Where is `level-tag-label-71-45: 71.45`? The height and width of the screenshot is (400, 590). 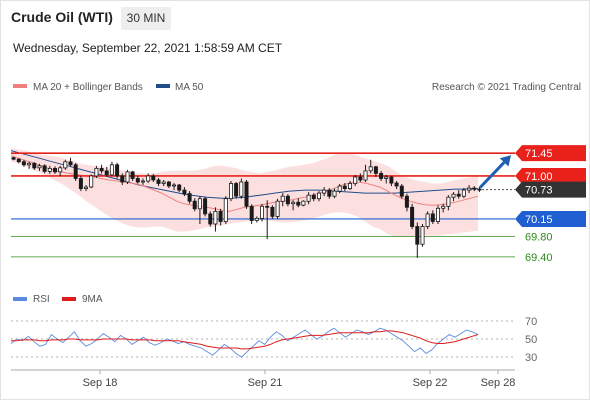
level-tag-label-71-45: 71.45 is located at coordinates (539, 154).